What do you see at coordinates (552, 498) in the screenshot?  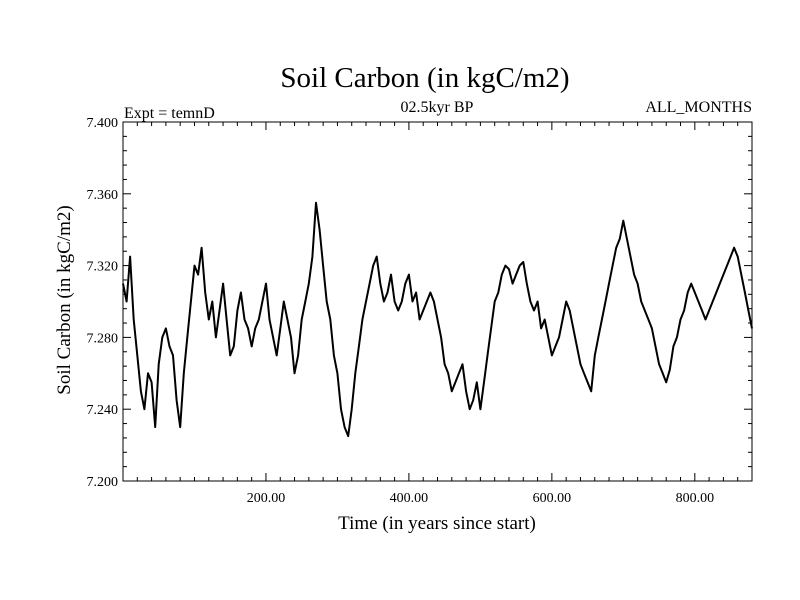 I see `x-tick-label: 600.00` at bounding box center [552, 498].